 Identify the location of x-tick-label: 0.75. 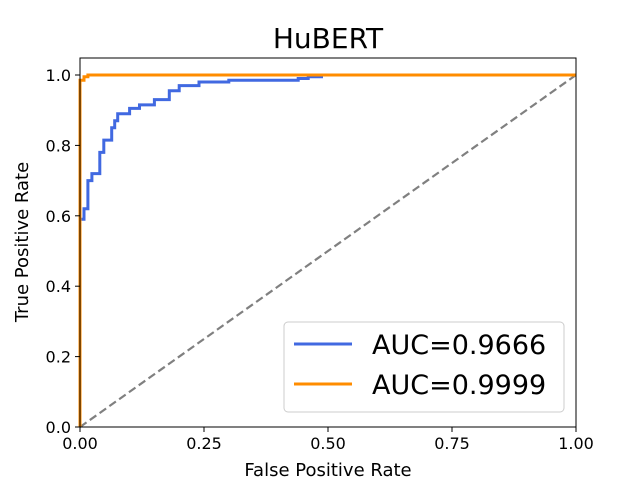
(452, 443).